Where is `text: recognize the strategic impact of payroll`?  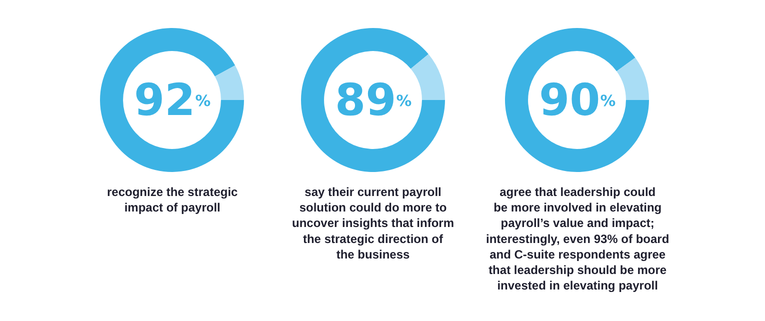 text: recognize the strategic impact of payroll is located at coordinates (172, 200).